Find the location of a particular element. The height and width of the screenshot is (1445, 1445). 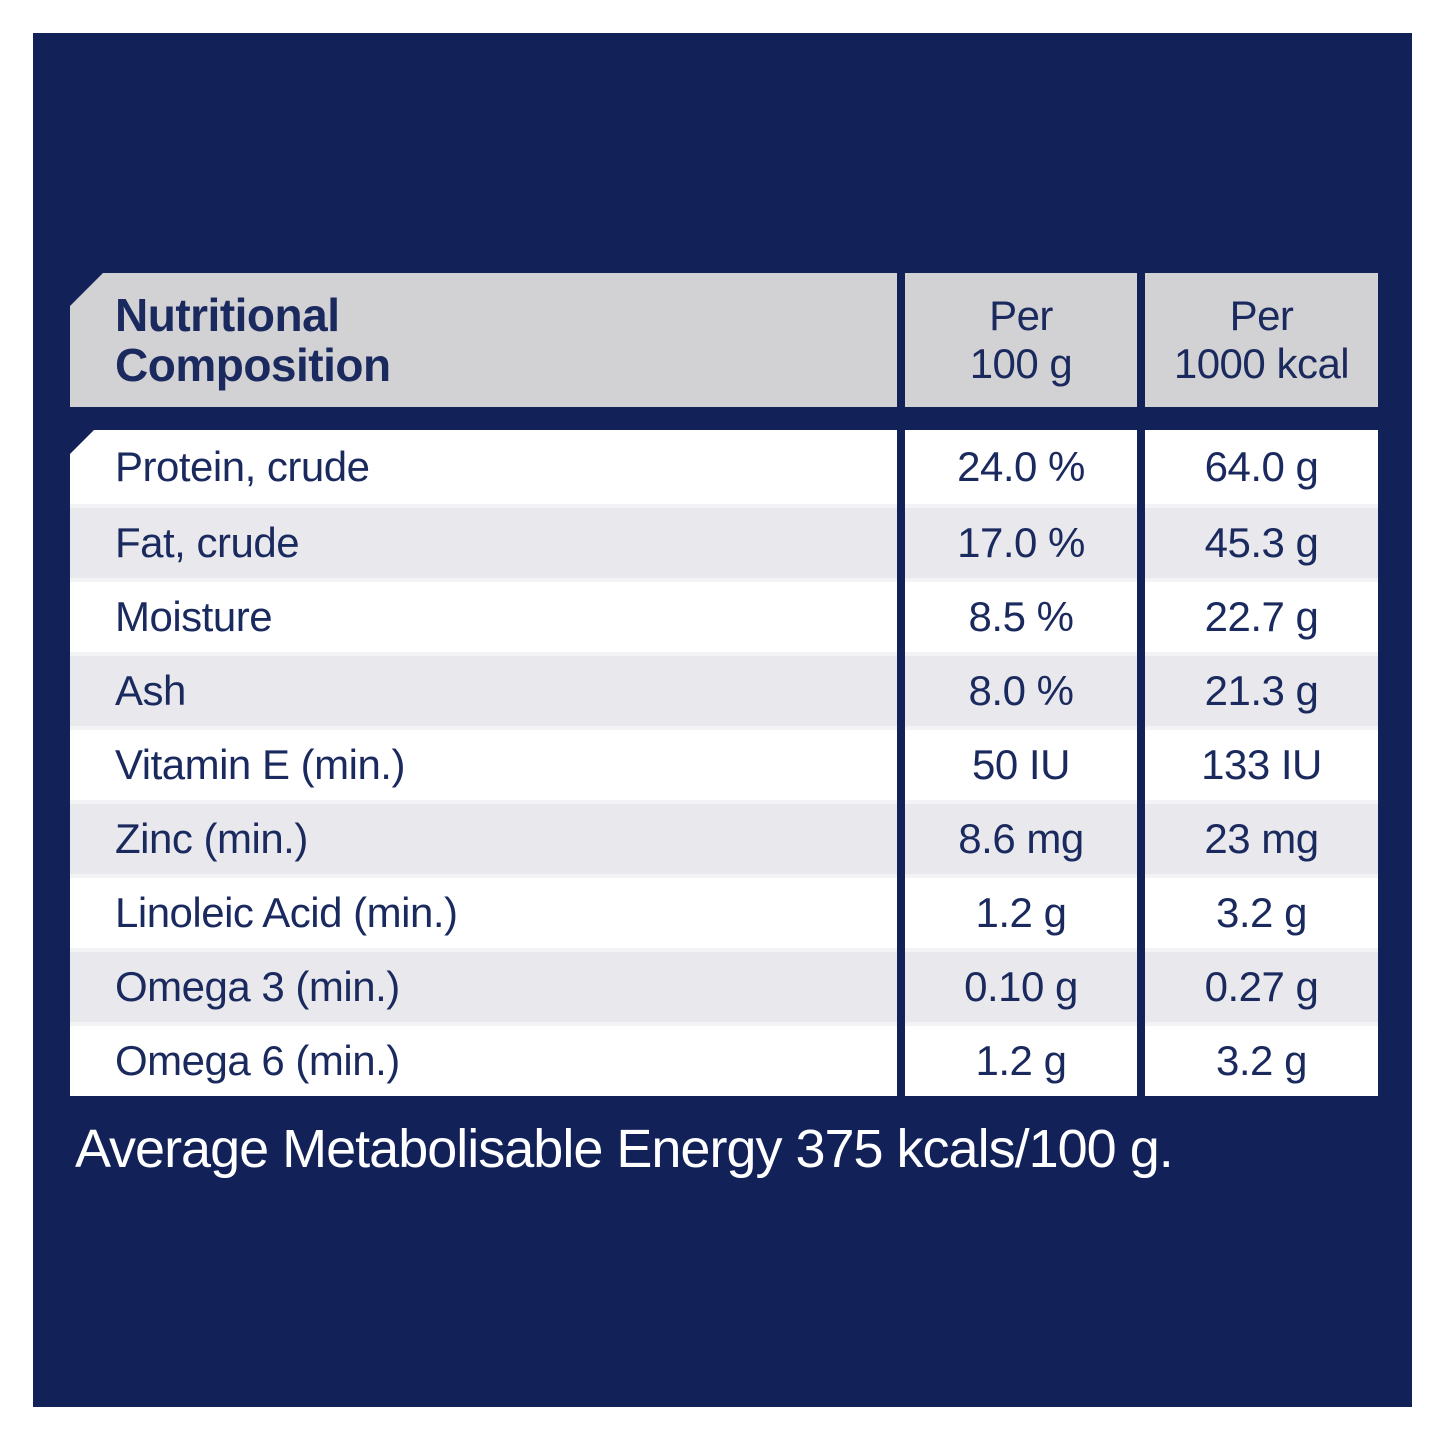

column-header-per-100g: Per 100 g is located at coordinates (1021, 340).